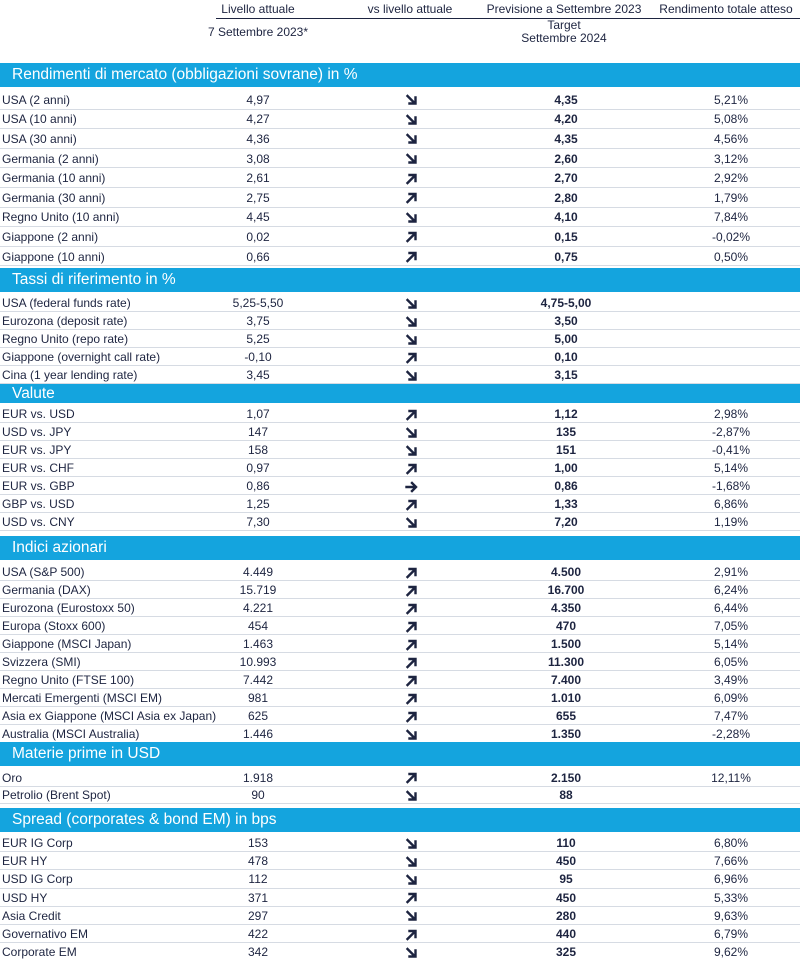 This screenshot has height=960, width=800. I want to click on expected-return: 5,08%, so click(731, 119).